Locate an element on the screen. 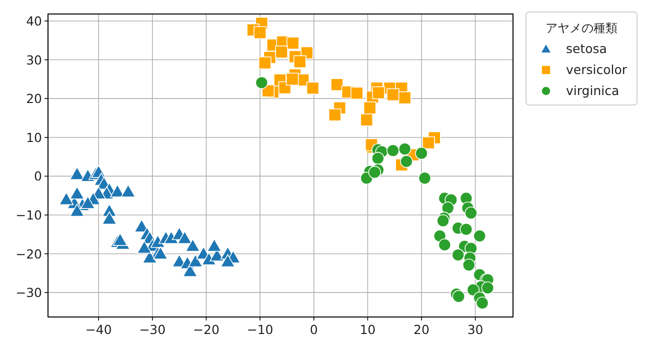  legend-label: setosa is located at coordinates (586, 48).